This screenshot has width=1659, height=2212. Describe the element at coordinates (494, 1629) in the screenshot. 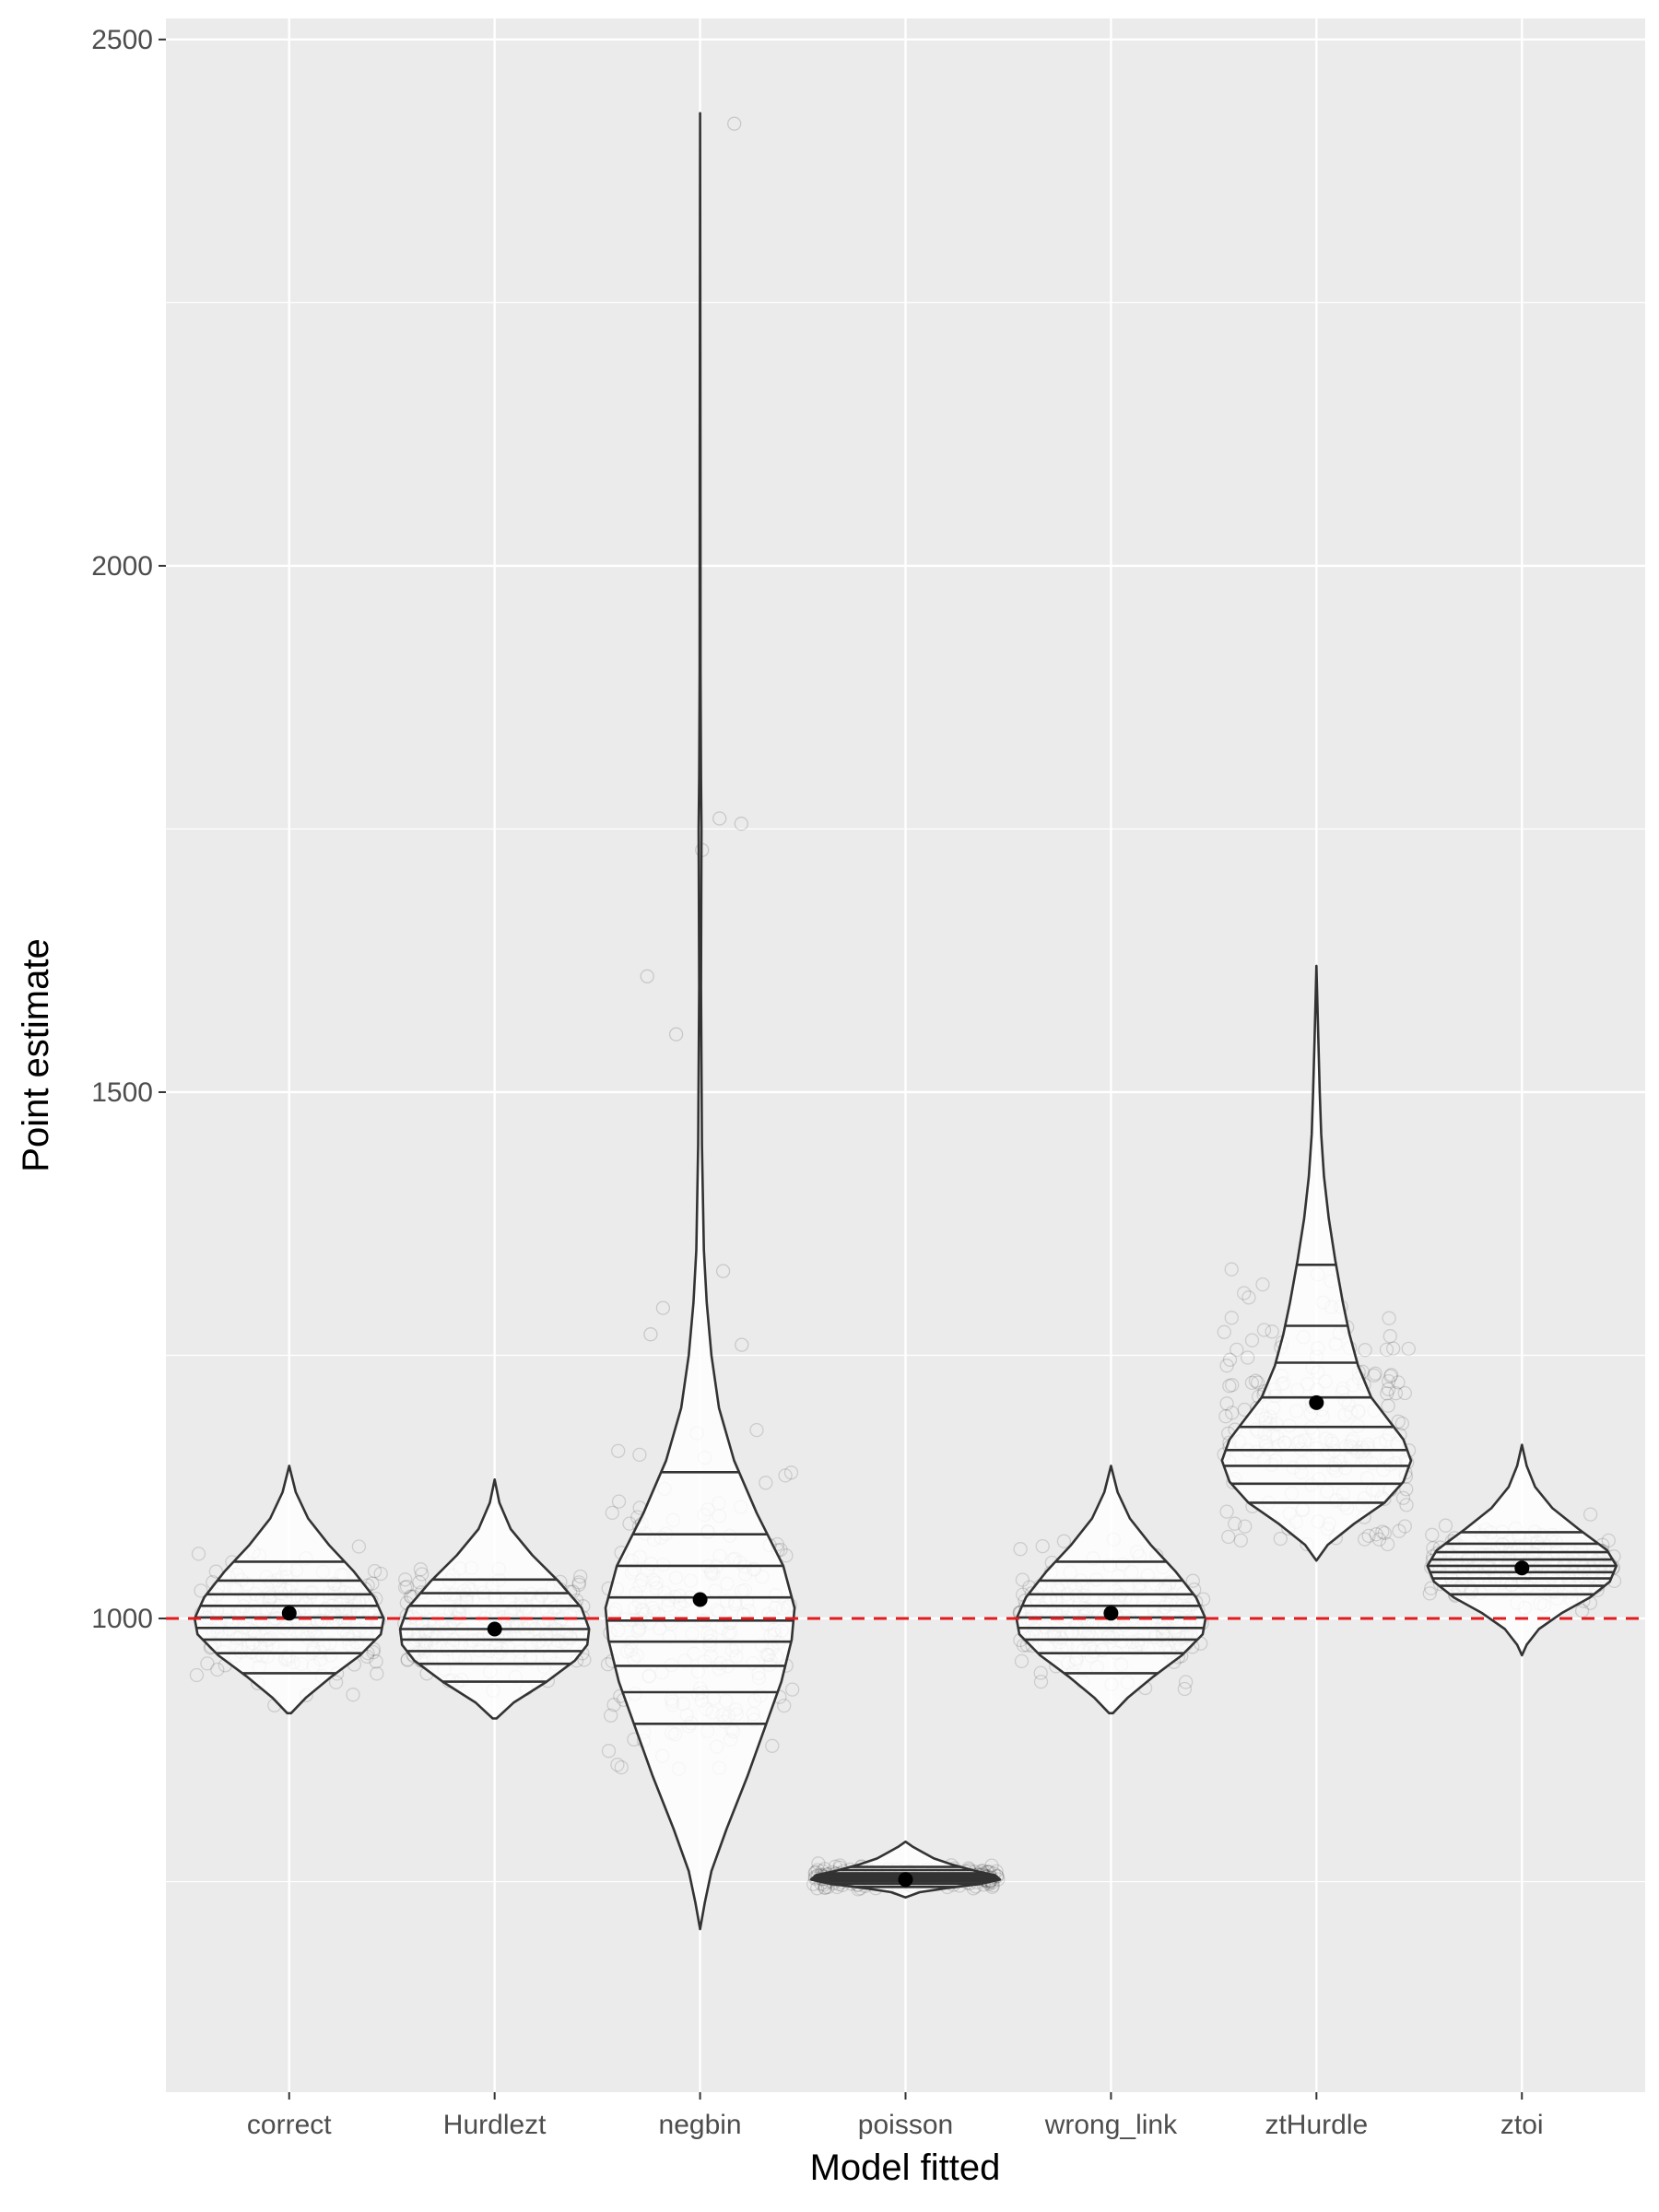

I see `mean-point-Hurdlezt` at that location.